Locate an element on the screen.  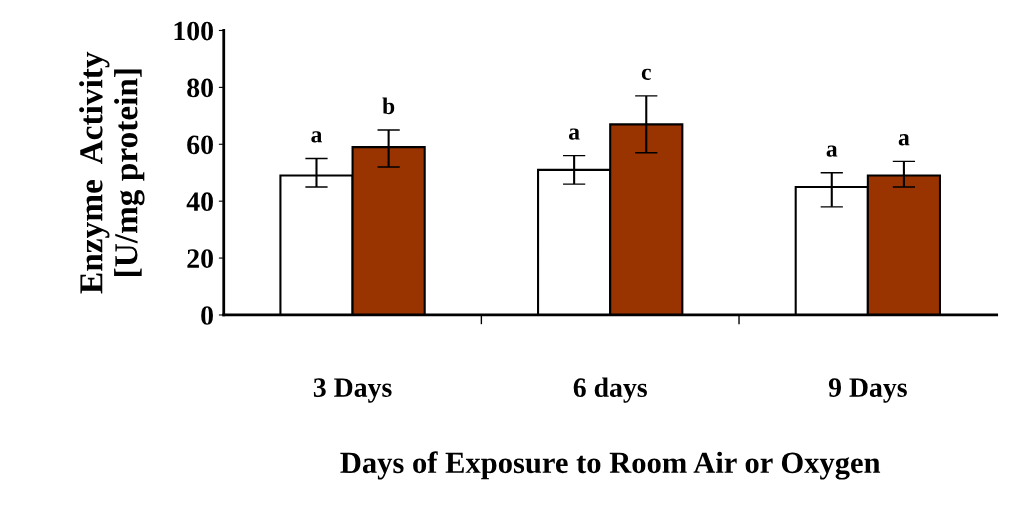
y-tick-label: 80 is located at coordinates (200, 88).